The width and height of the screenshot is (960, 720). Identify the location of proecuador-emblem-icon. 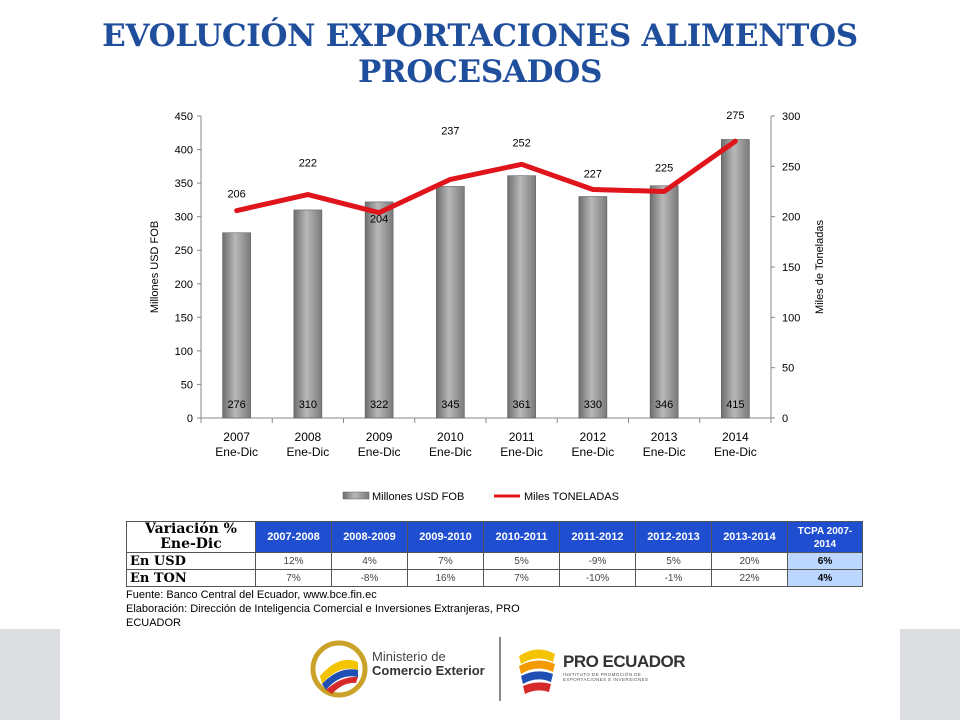
(537, 671).